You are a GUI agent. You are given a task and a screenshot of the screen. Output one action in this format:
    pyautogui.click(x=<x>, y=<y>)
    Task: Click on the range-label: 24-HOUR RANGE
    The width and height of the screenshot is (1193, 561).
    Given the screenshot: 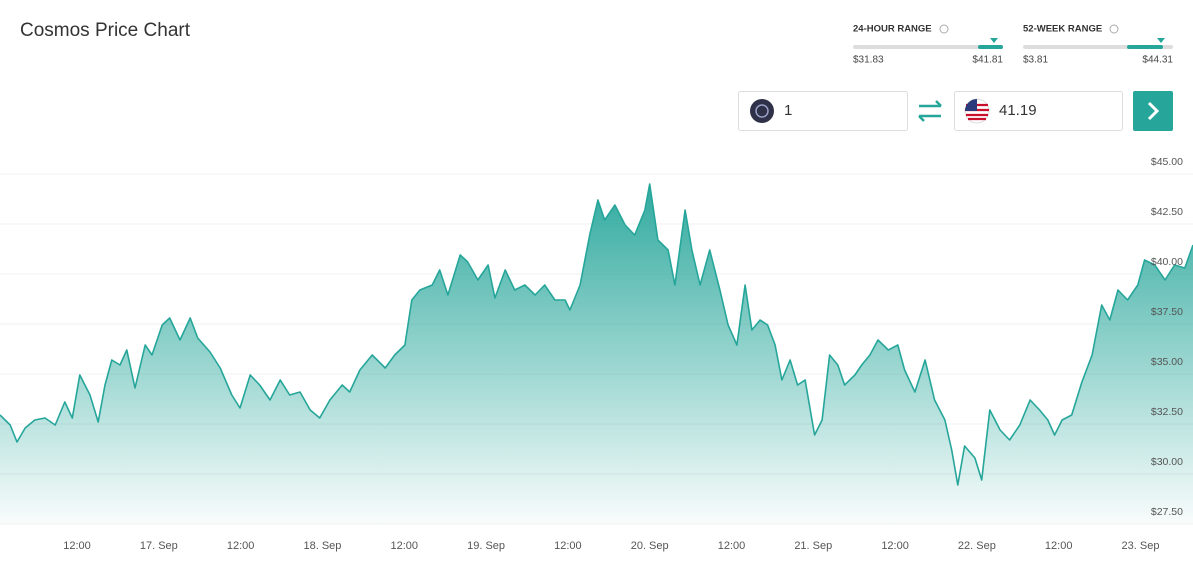 What is the action you would take?
    pyautogui.click(x=892, y=29)
    